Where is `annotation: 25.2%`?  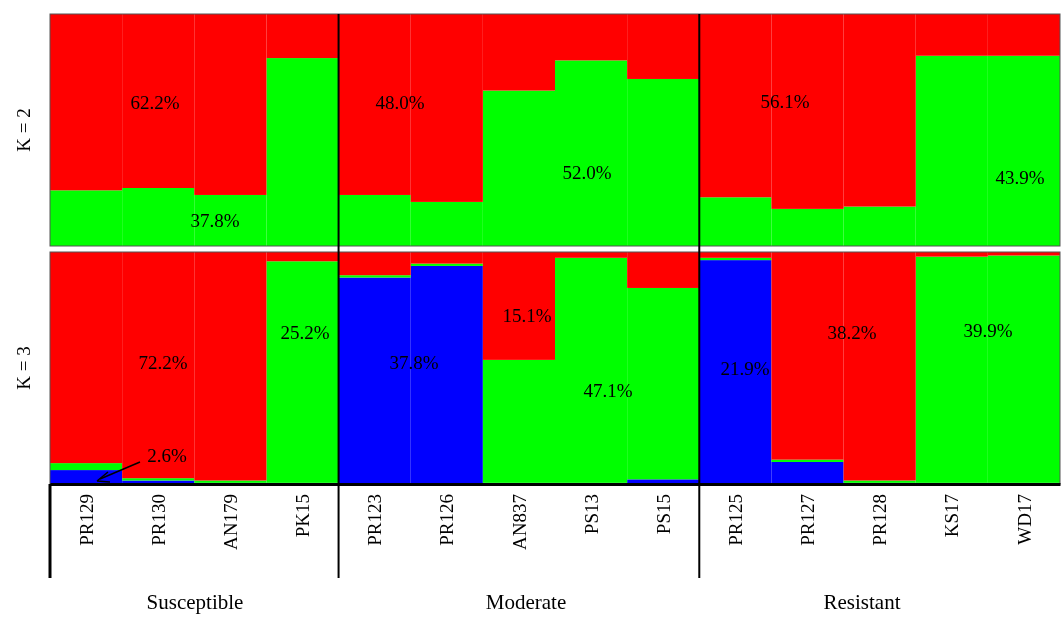 annotation: 25.2% is located at coordinates (305, 332).